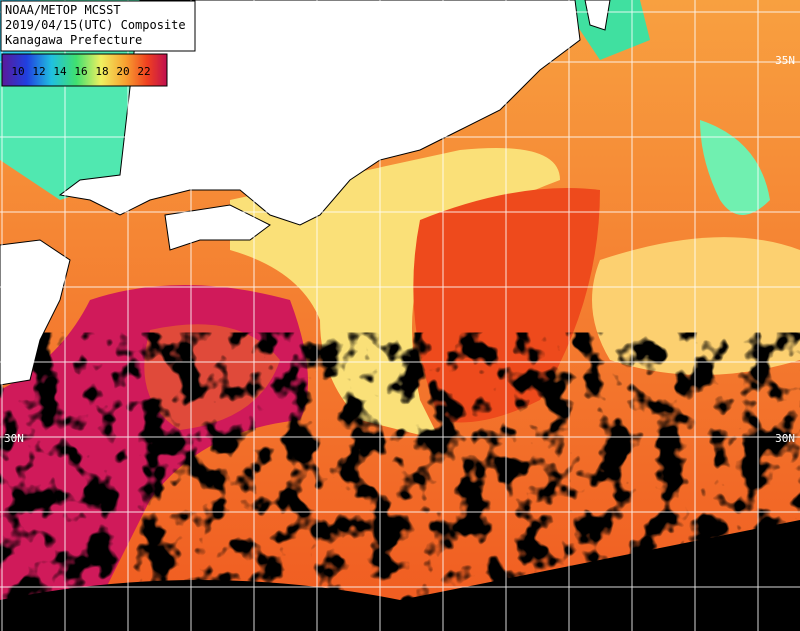 The width and height of the screenshot is (800, 631). I want to click on lon-label: 135E, so click(325, 17).